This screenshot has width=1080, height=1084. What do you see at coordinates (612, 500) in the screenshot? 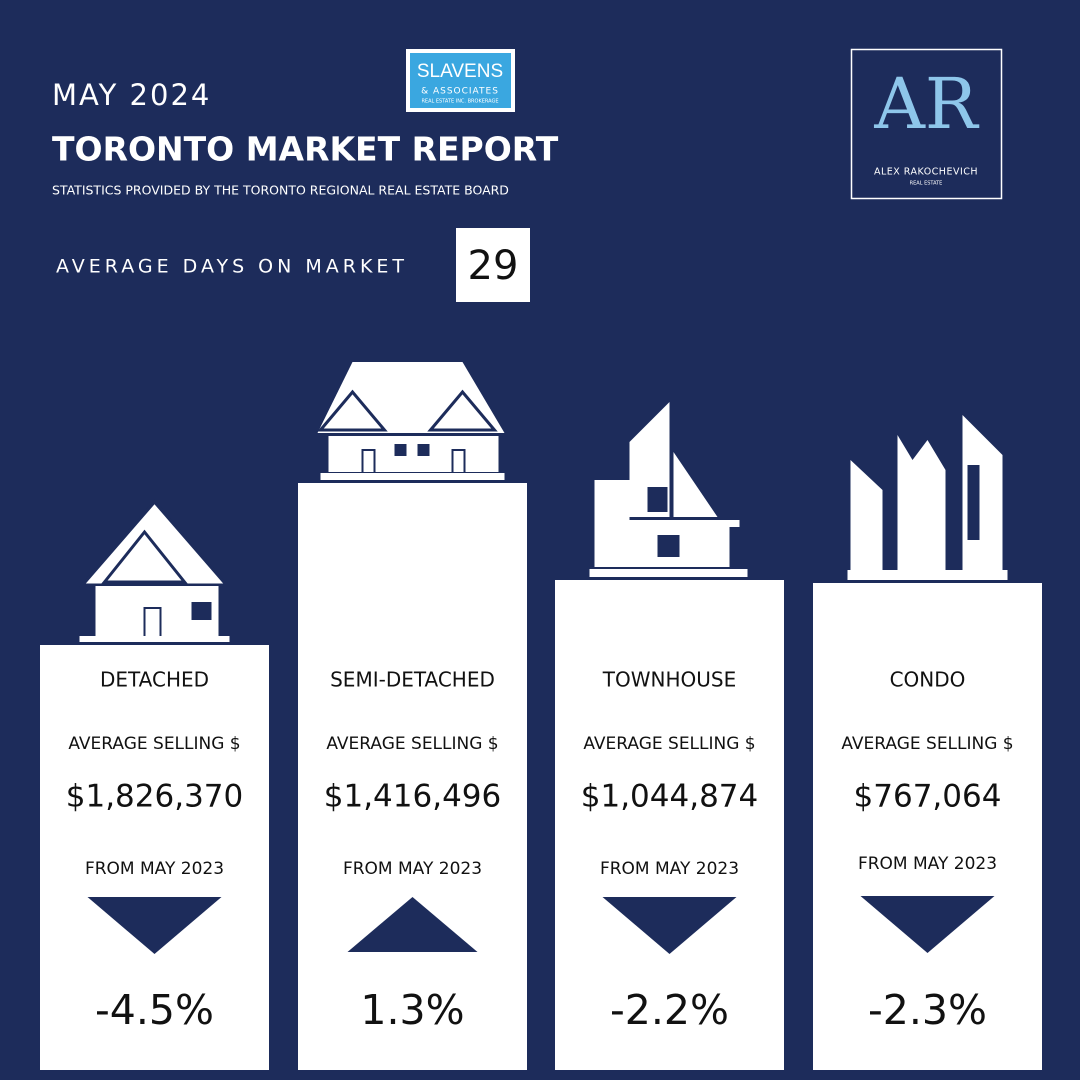
I see `block` at bounding box center [612, 500].